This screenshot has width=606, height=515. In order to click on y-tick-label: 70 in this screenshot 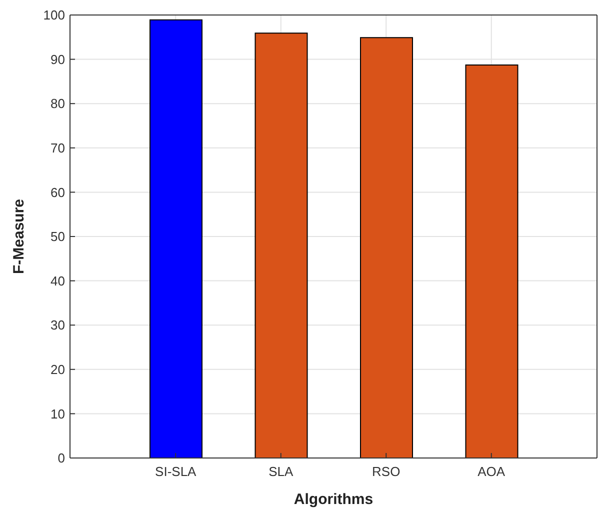, I will do `click(57, 148)`.